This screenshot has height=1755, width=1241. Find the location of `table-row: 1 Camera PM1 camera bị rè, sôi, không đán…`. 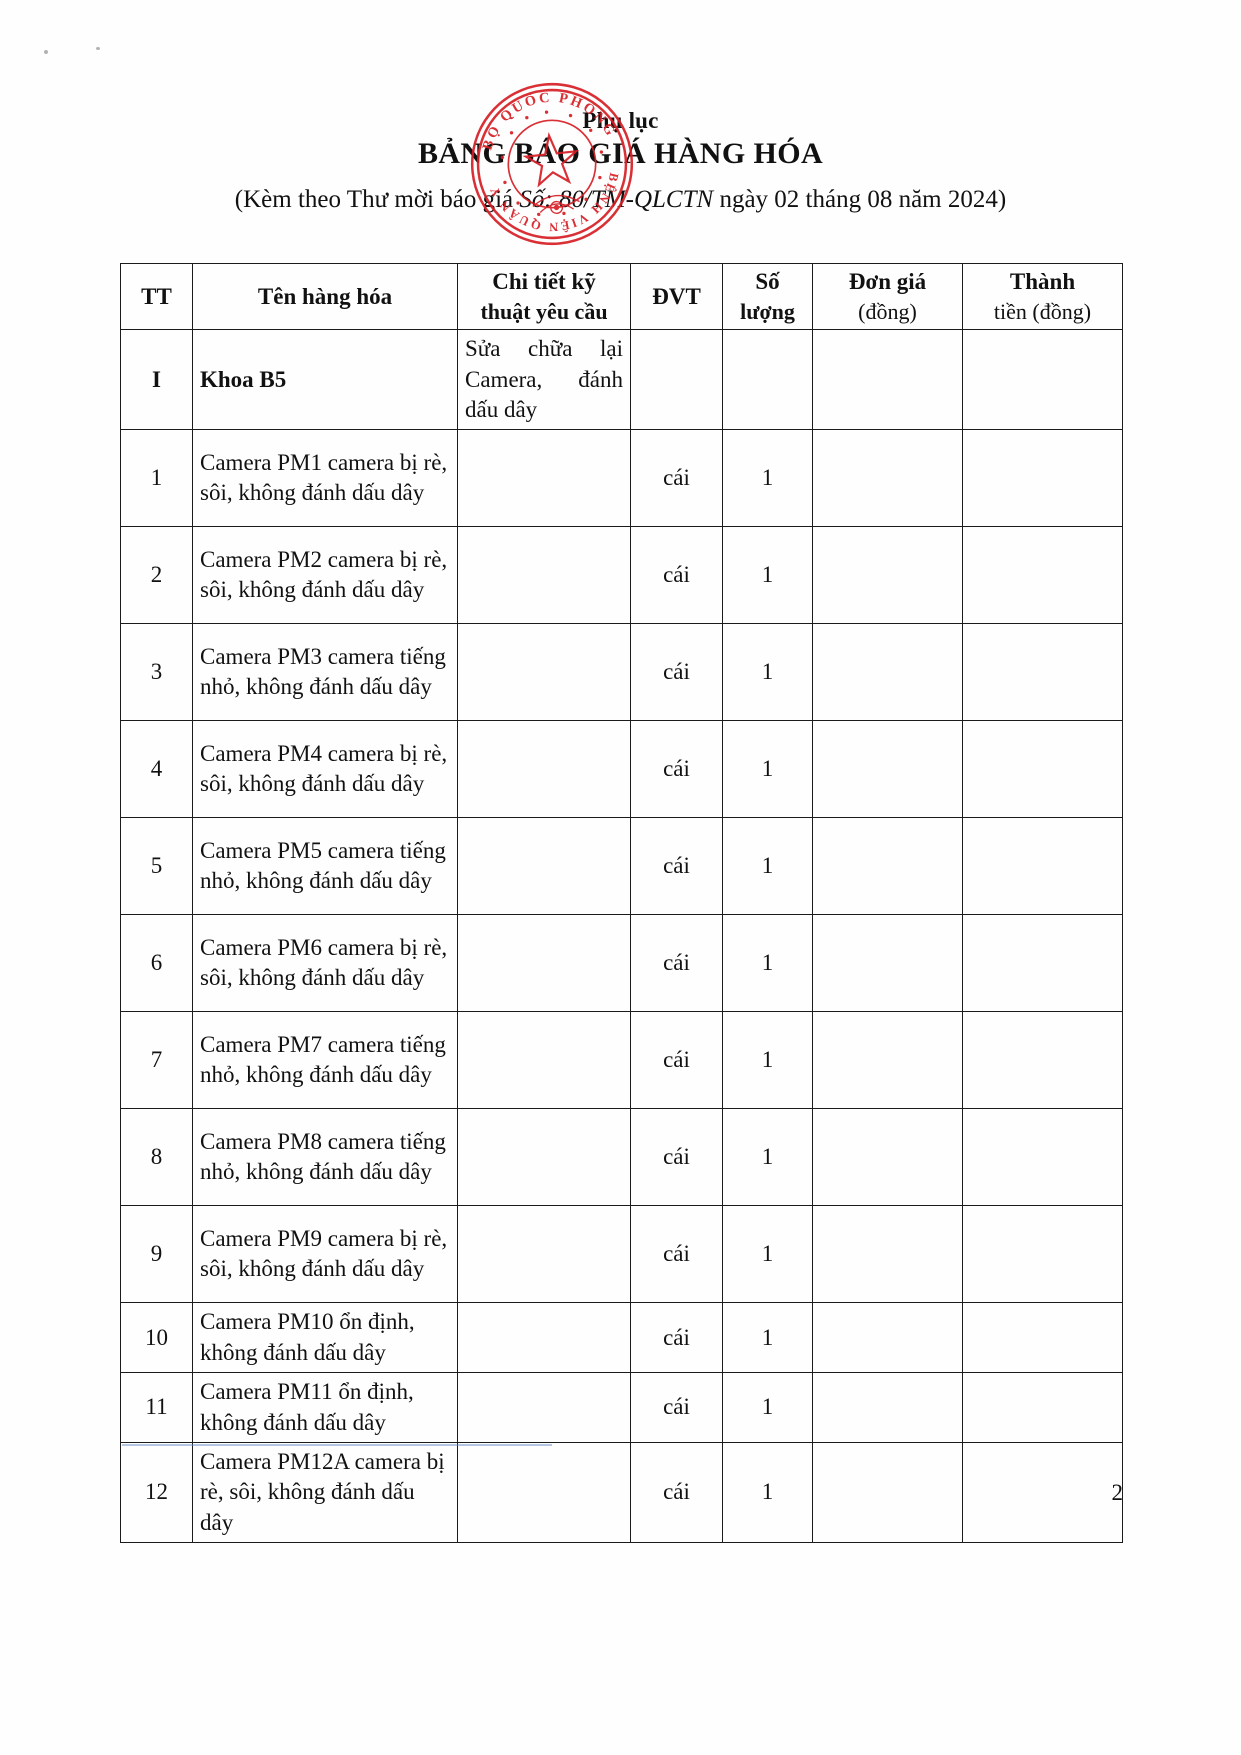

table-row: 1 Camera PM1 camera bị rè, sôi, không đán… is located at coordinates (621, 478).